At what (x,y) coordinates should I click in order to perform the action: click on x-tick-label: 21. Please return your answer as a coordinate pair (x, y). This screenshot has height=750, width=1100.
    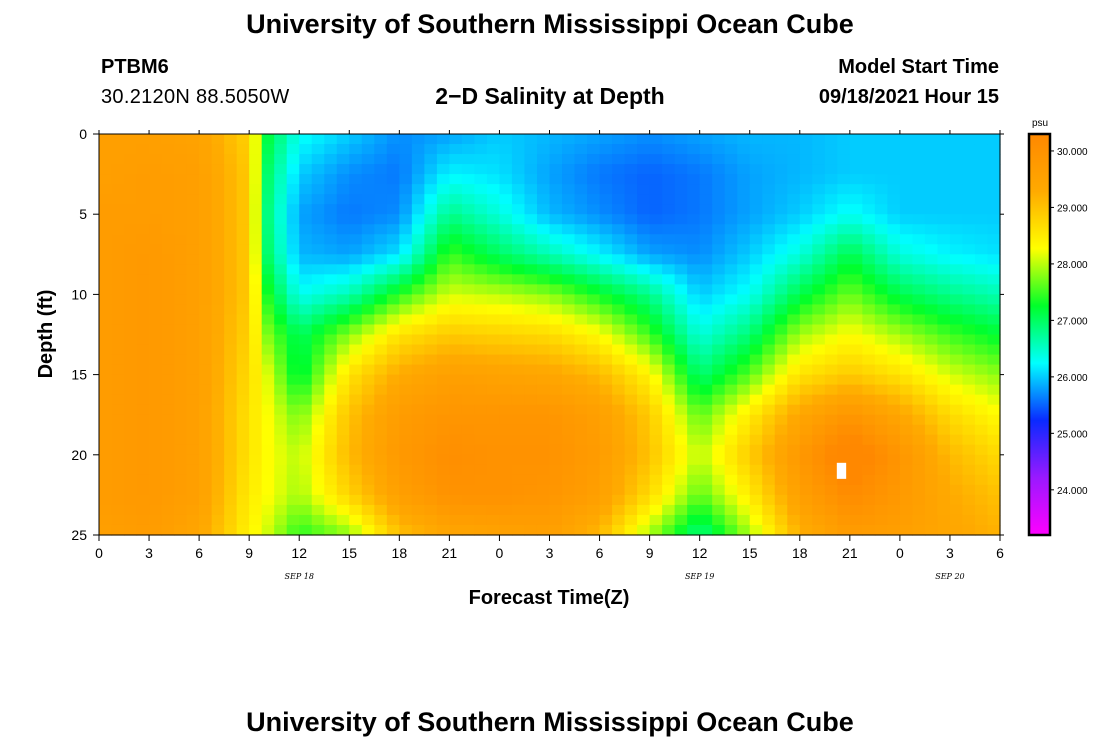
    Looking at the image, I should click on (450, 553).